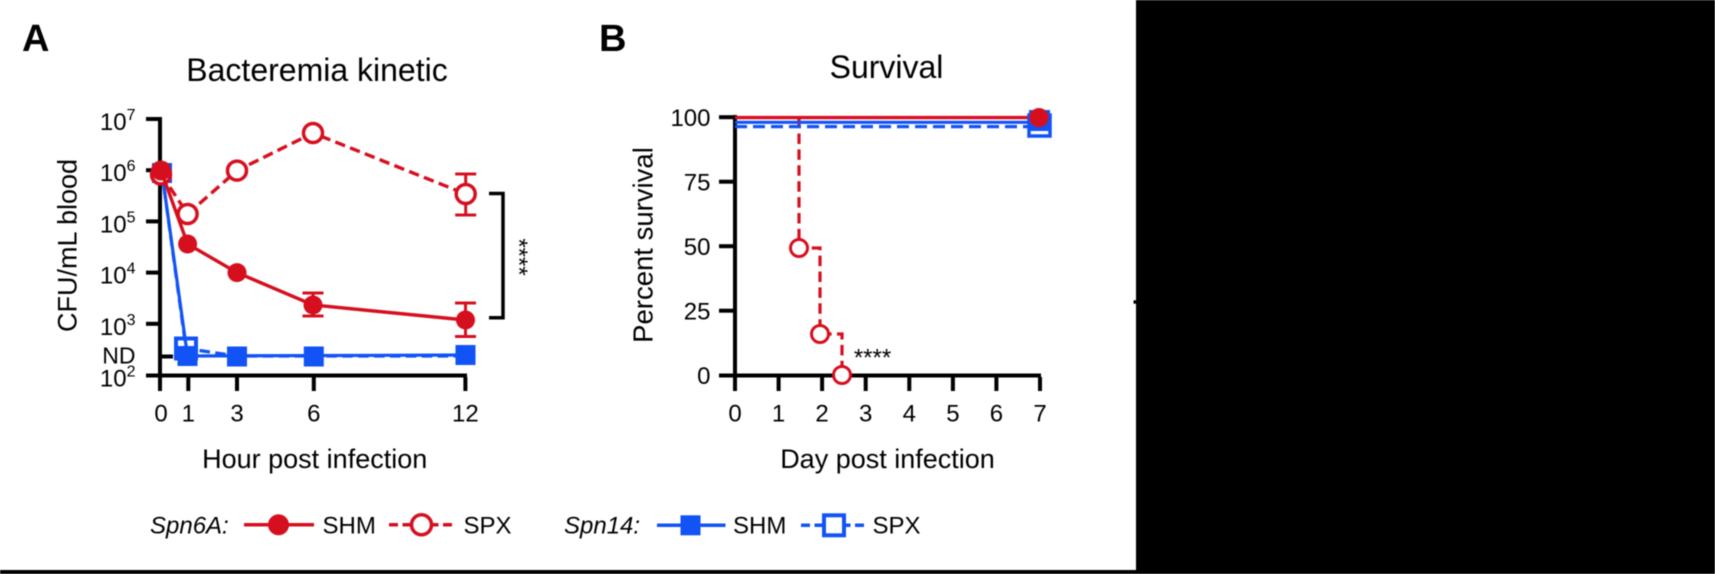 This screenshot has width=1715, height=574. I want to click on svg-text: Percent survival, so click(643, 245).